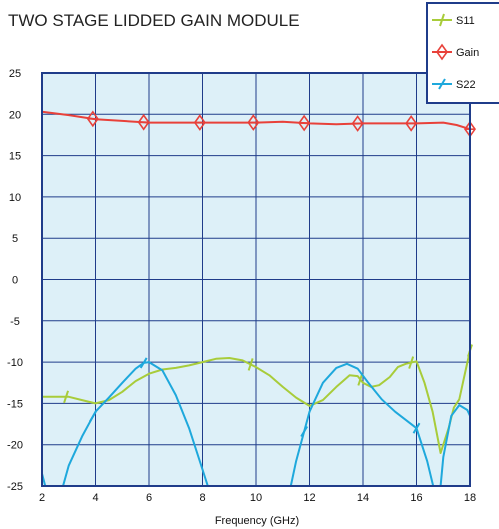  I want to click on legend-marker-s11, so click(442, 20).